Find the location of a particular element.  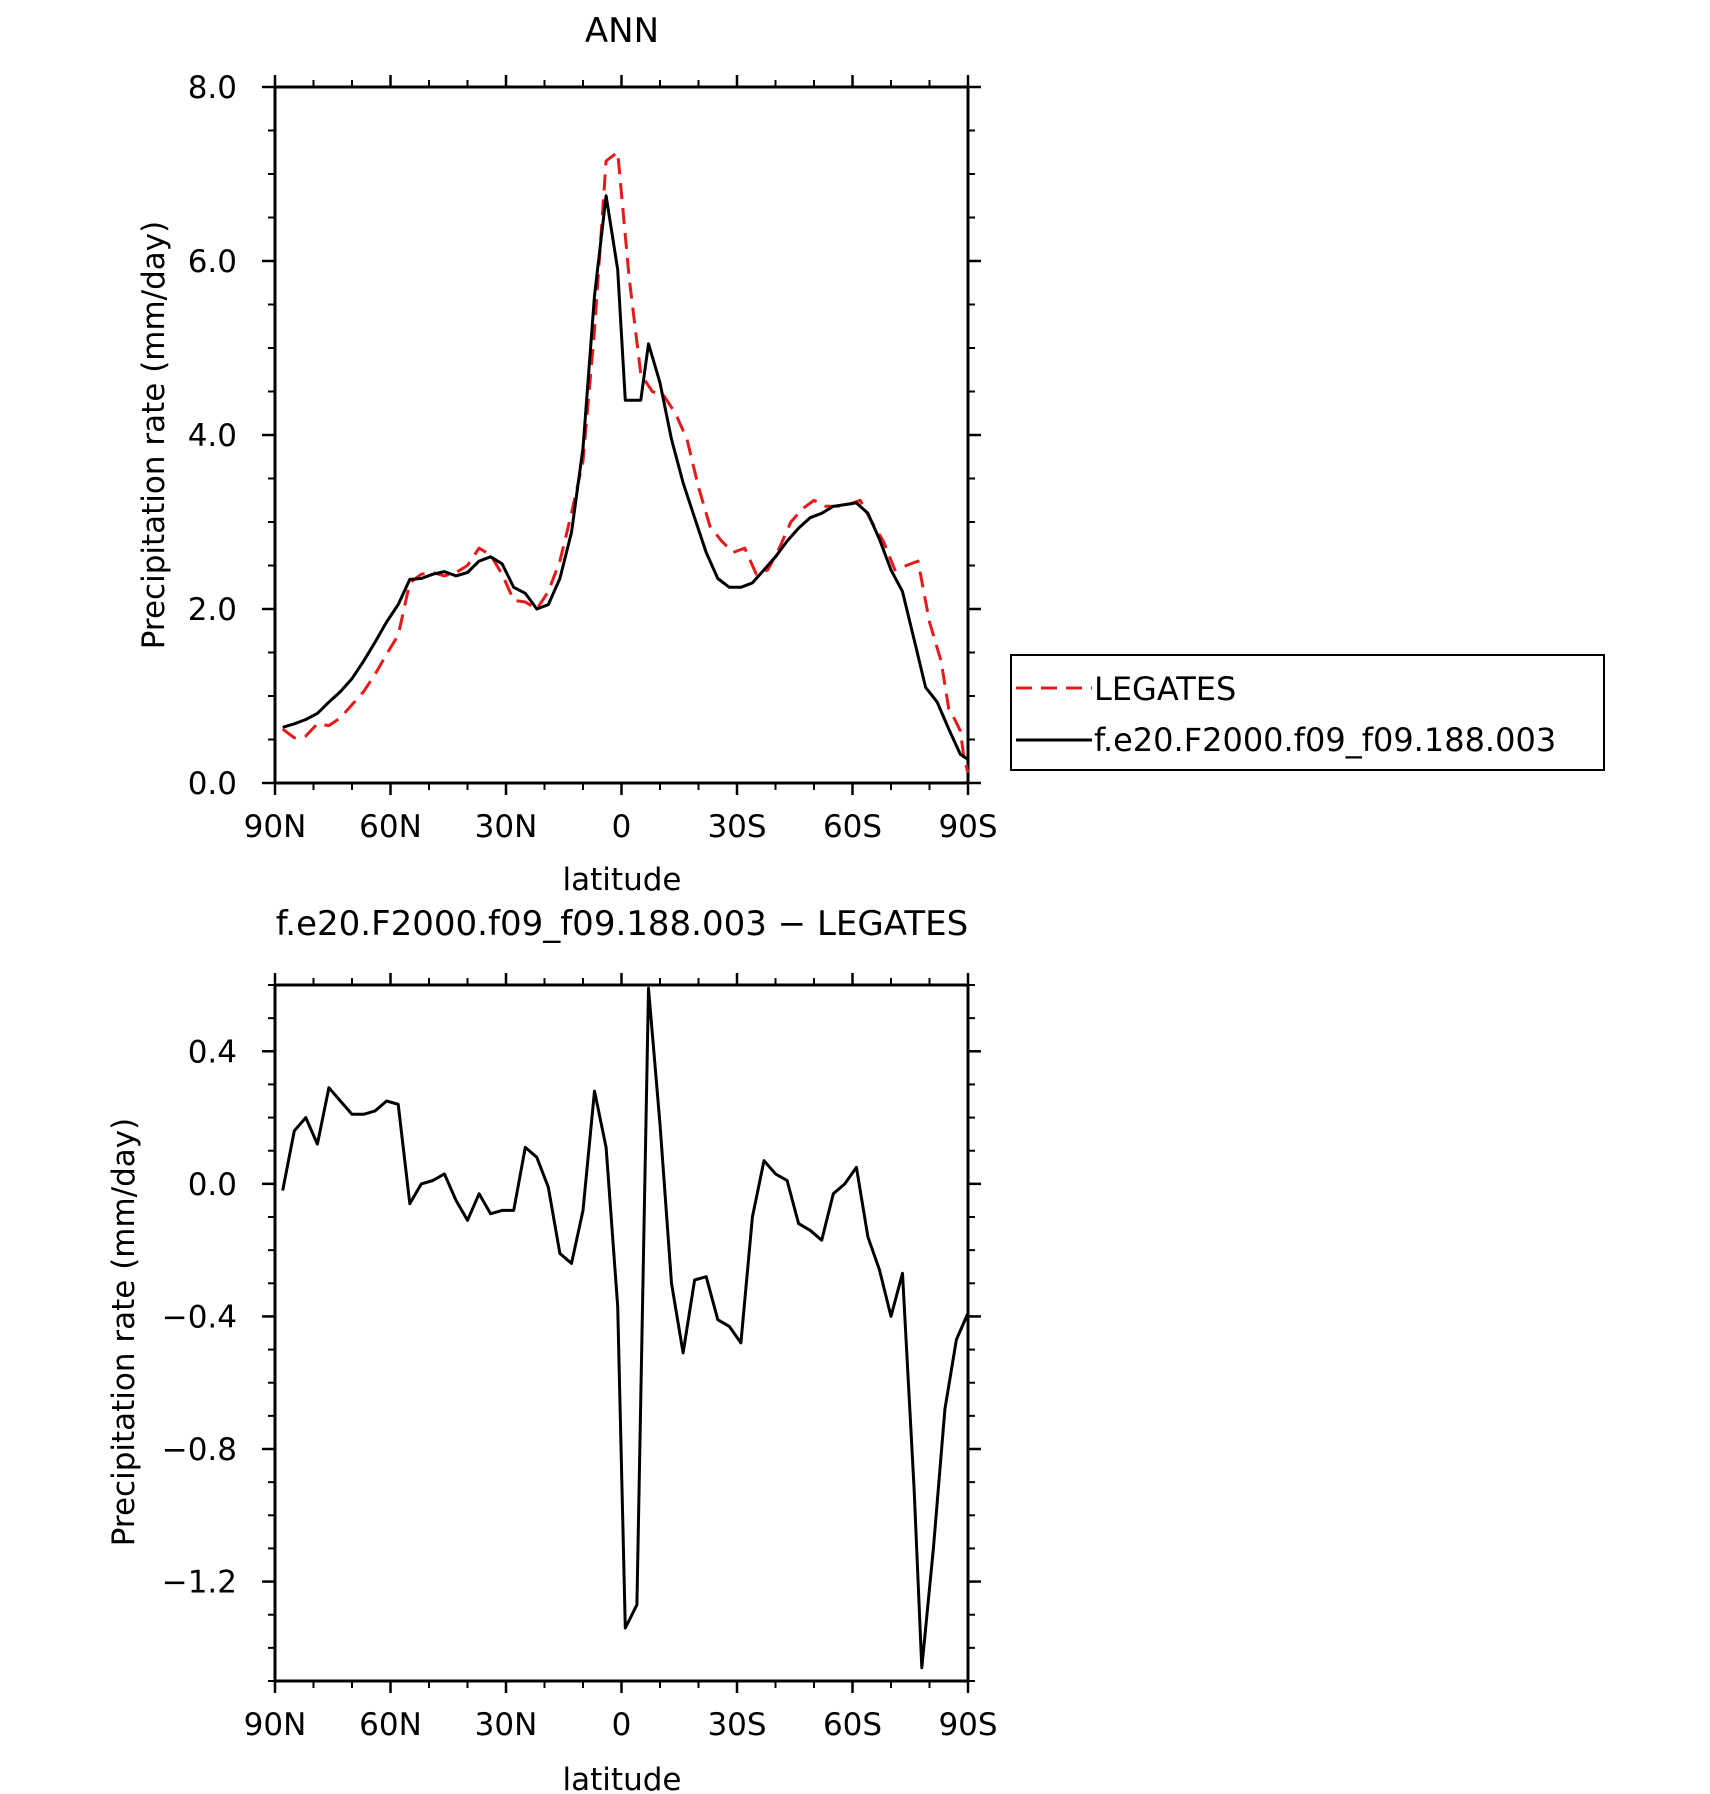

top-x-tick-label: 90S is located at coordinates (967, 827).